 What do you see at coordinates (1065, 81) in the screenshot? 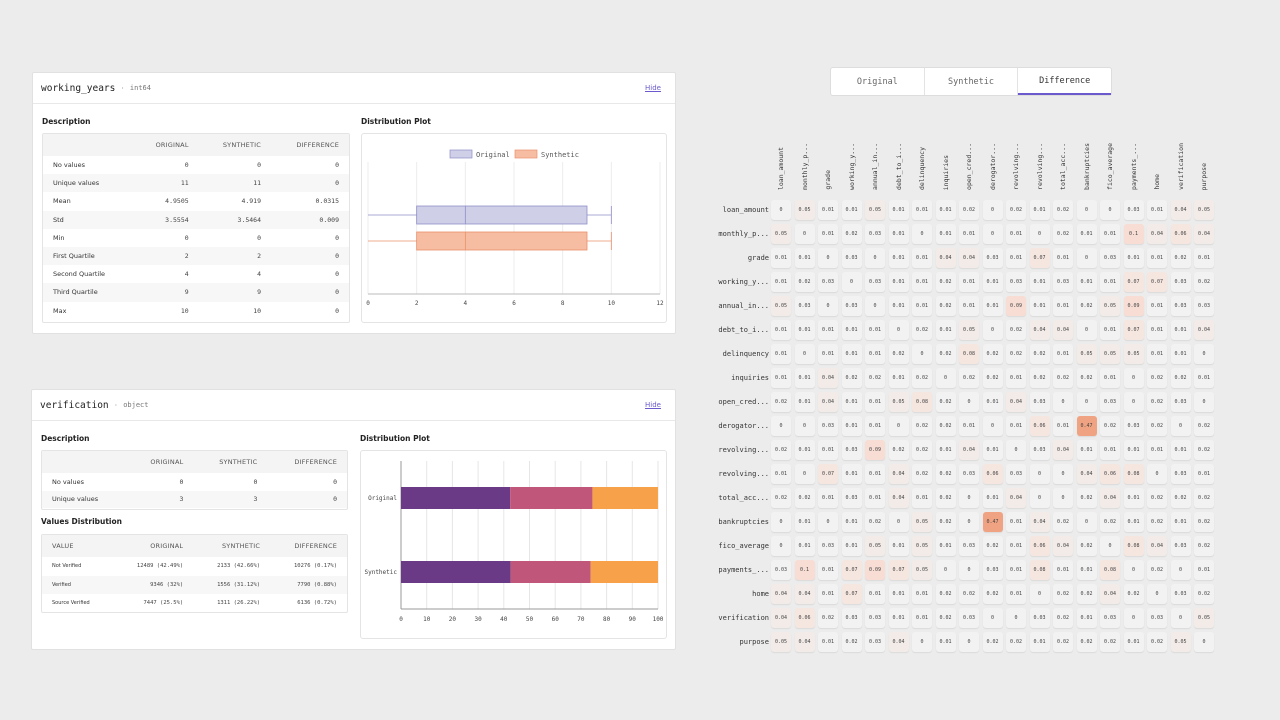
I see `tab-difference: Difference` at bounding box center [1065, 81].